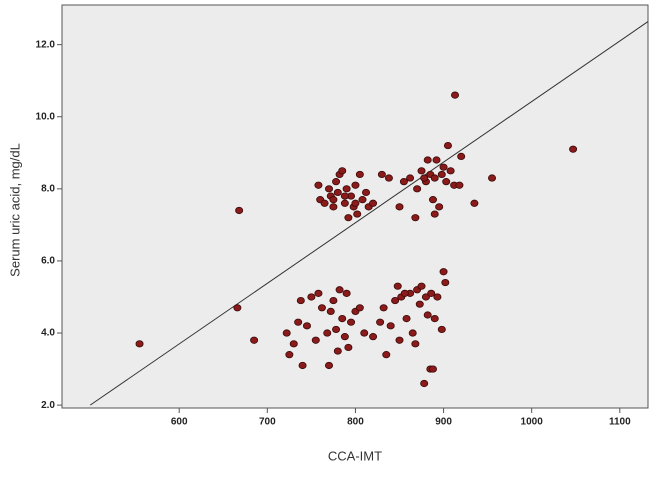 The width and height of the screenshot is (657, 485). Describe the element at coordinates (532, 422) in the screenshot. I see `x-tick-label: 1000` at that location.